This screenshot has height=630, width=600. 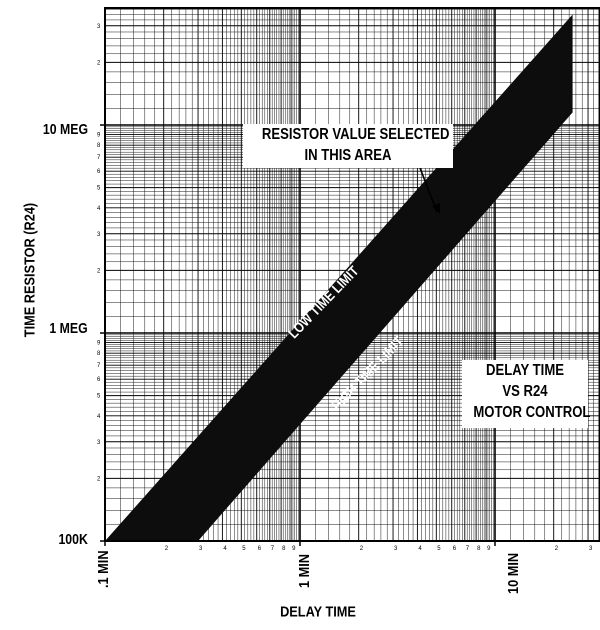 I want to click on title-line-3: MOTOR CONTROL, so click(x=532, y=412).